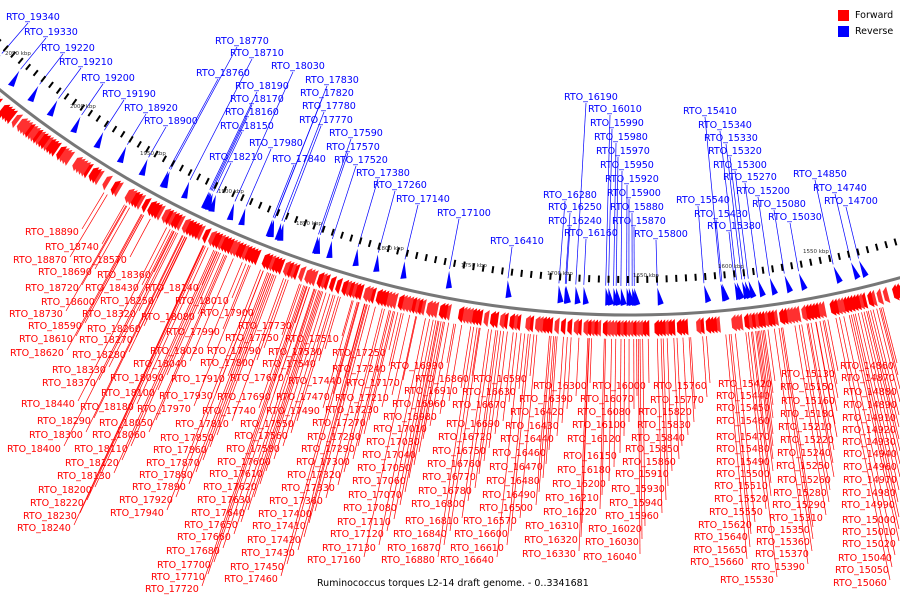 The height and width of the screenshot is (600, 900). What do you see at coordinates (137, 378) in the screenshot?
I see `forward-gene-label: RTO_18090` at bounding box center [137, 378].